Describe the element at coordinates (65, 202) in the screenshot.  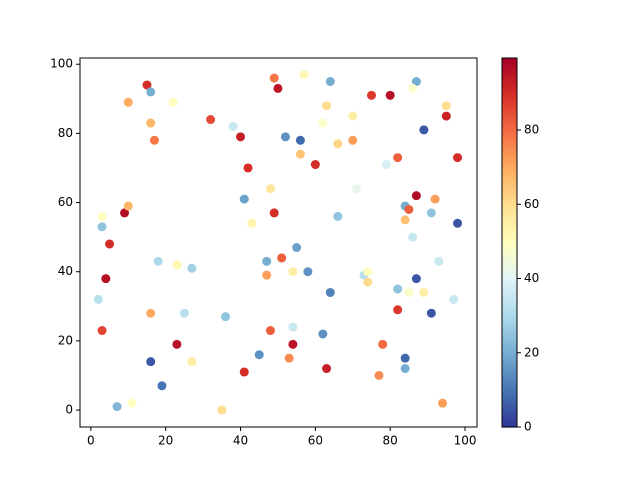
I see `y-tick-label: 60` at that location.